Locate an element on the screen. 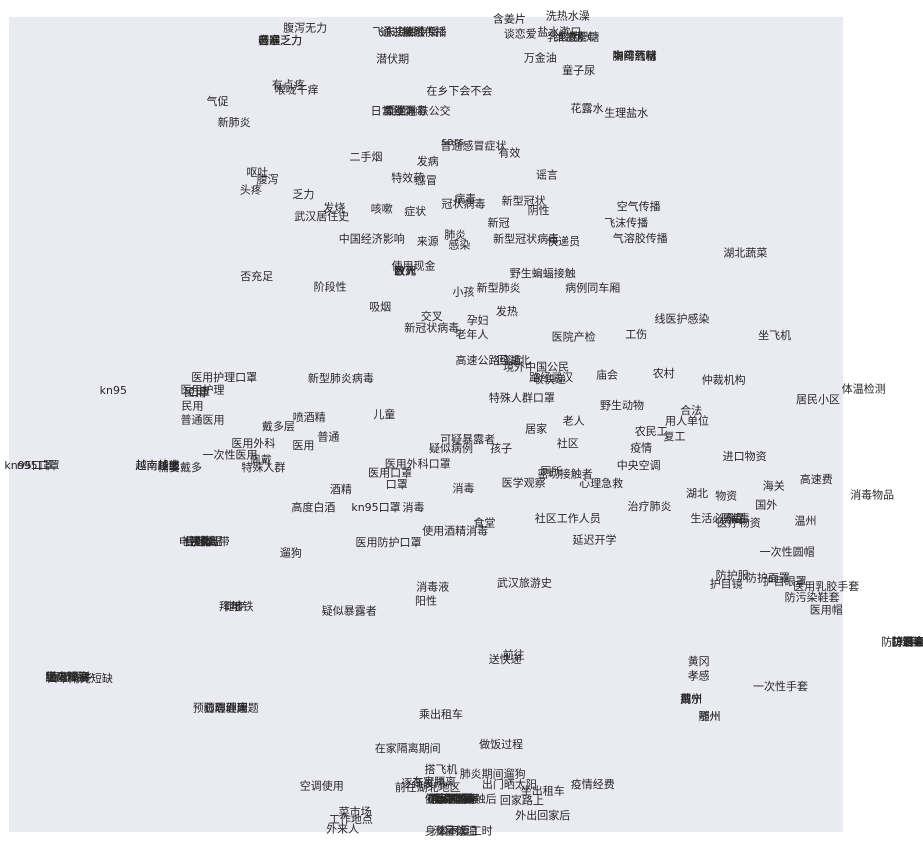 This screenshot has height=841, width=923. point-label: 乘坐地铁公交 is located at coordinates (418, 111).